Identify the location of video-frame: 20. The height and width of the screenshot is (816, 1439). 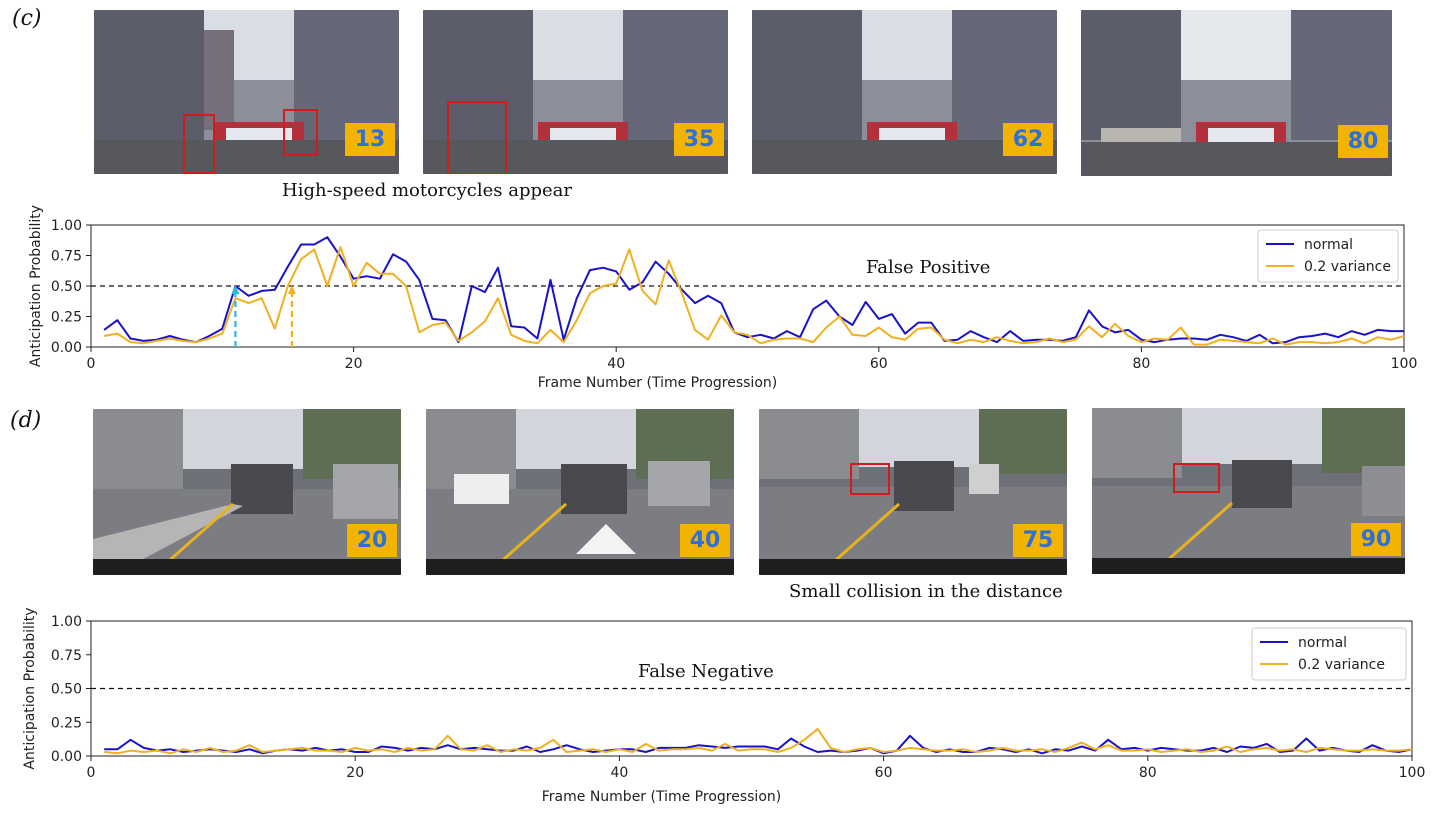
(247, 492).